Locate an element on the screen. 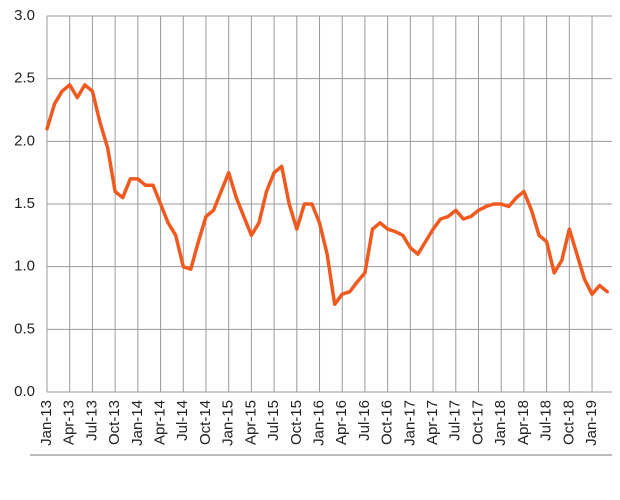 The image size is (620, 500). x-tick-label: Apr-18 is located at coordinates (523, 422).